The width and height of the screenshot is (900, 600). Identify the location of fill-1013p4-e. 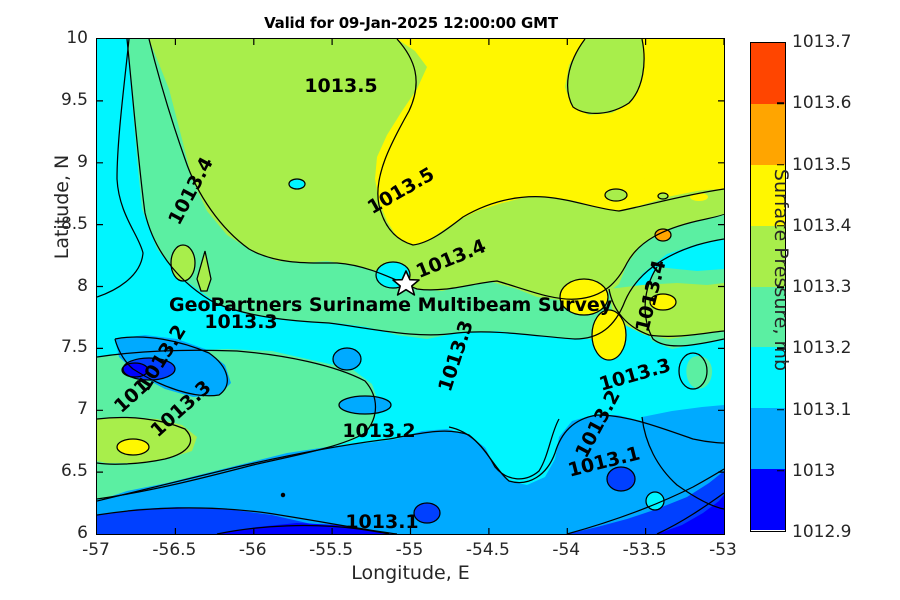
(666, 311).